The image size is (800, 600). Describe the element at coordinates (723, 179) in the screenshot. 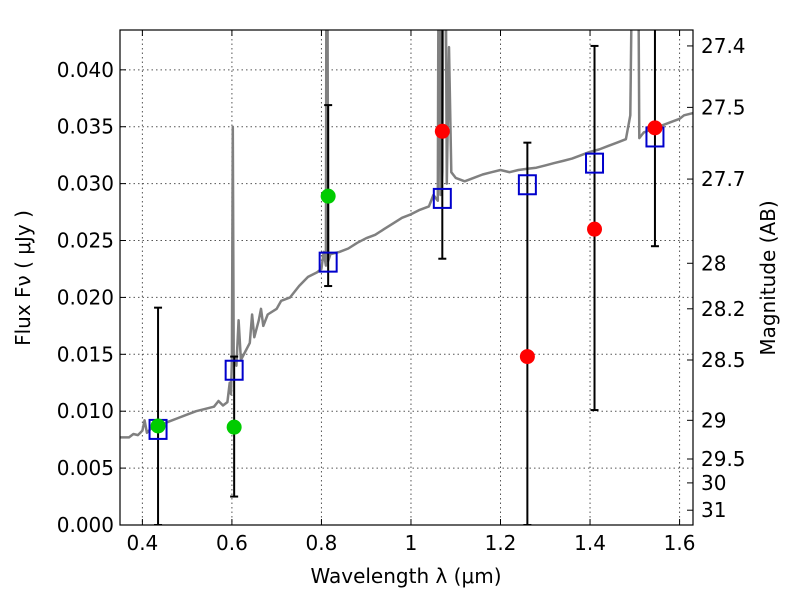

I see `right-tick-label: 27.7` at that location.